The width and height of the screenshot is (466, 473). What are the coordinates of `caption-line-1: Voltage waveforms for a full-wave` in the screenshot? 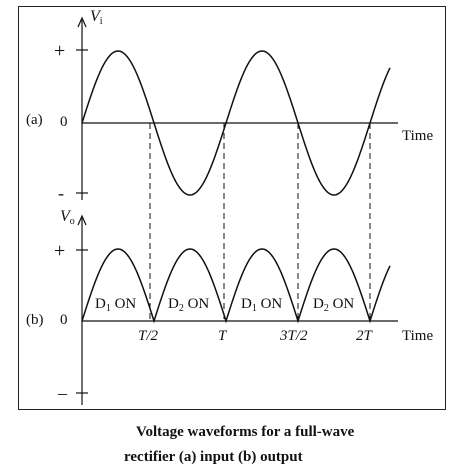 It's located at (245, 432).